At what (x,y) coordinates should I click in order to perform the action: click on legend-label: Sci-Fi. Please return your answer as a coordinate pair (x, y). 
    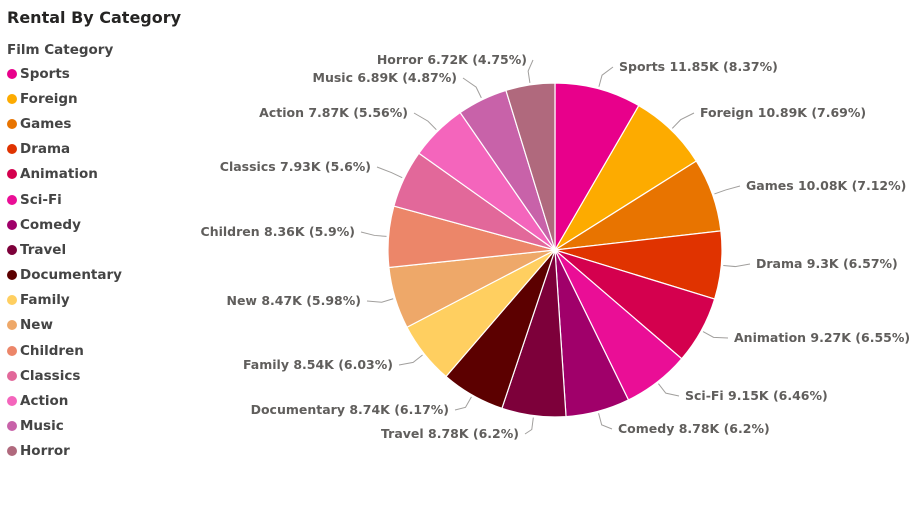
    Looking at the image, I should click on (41, 199).